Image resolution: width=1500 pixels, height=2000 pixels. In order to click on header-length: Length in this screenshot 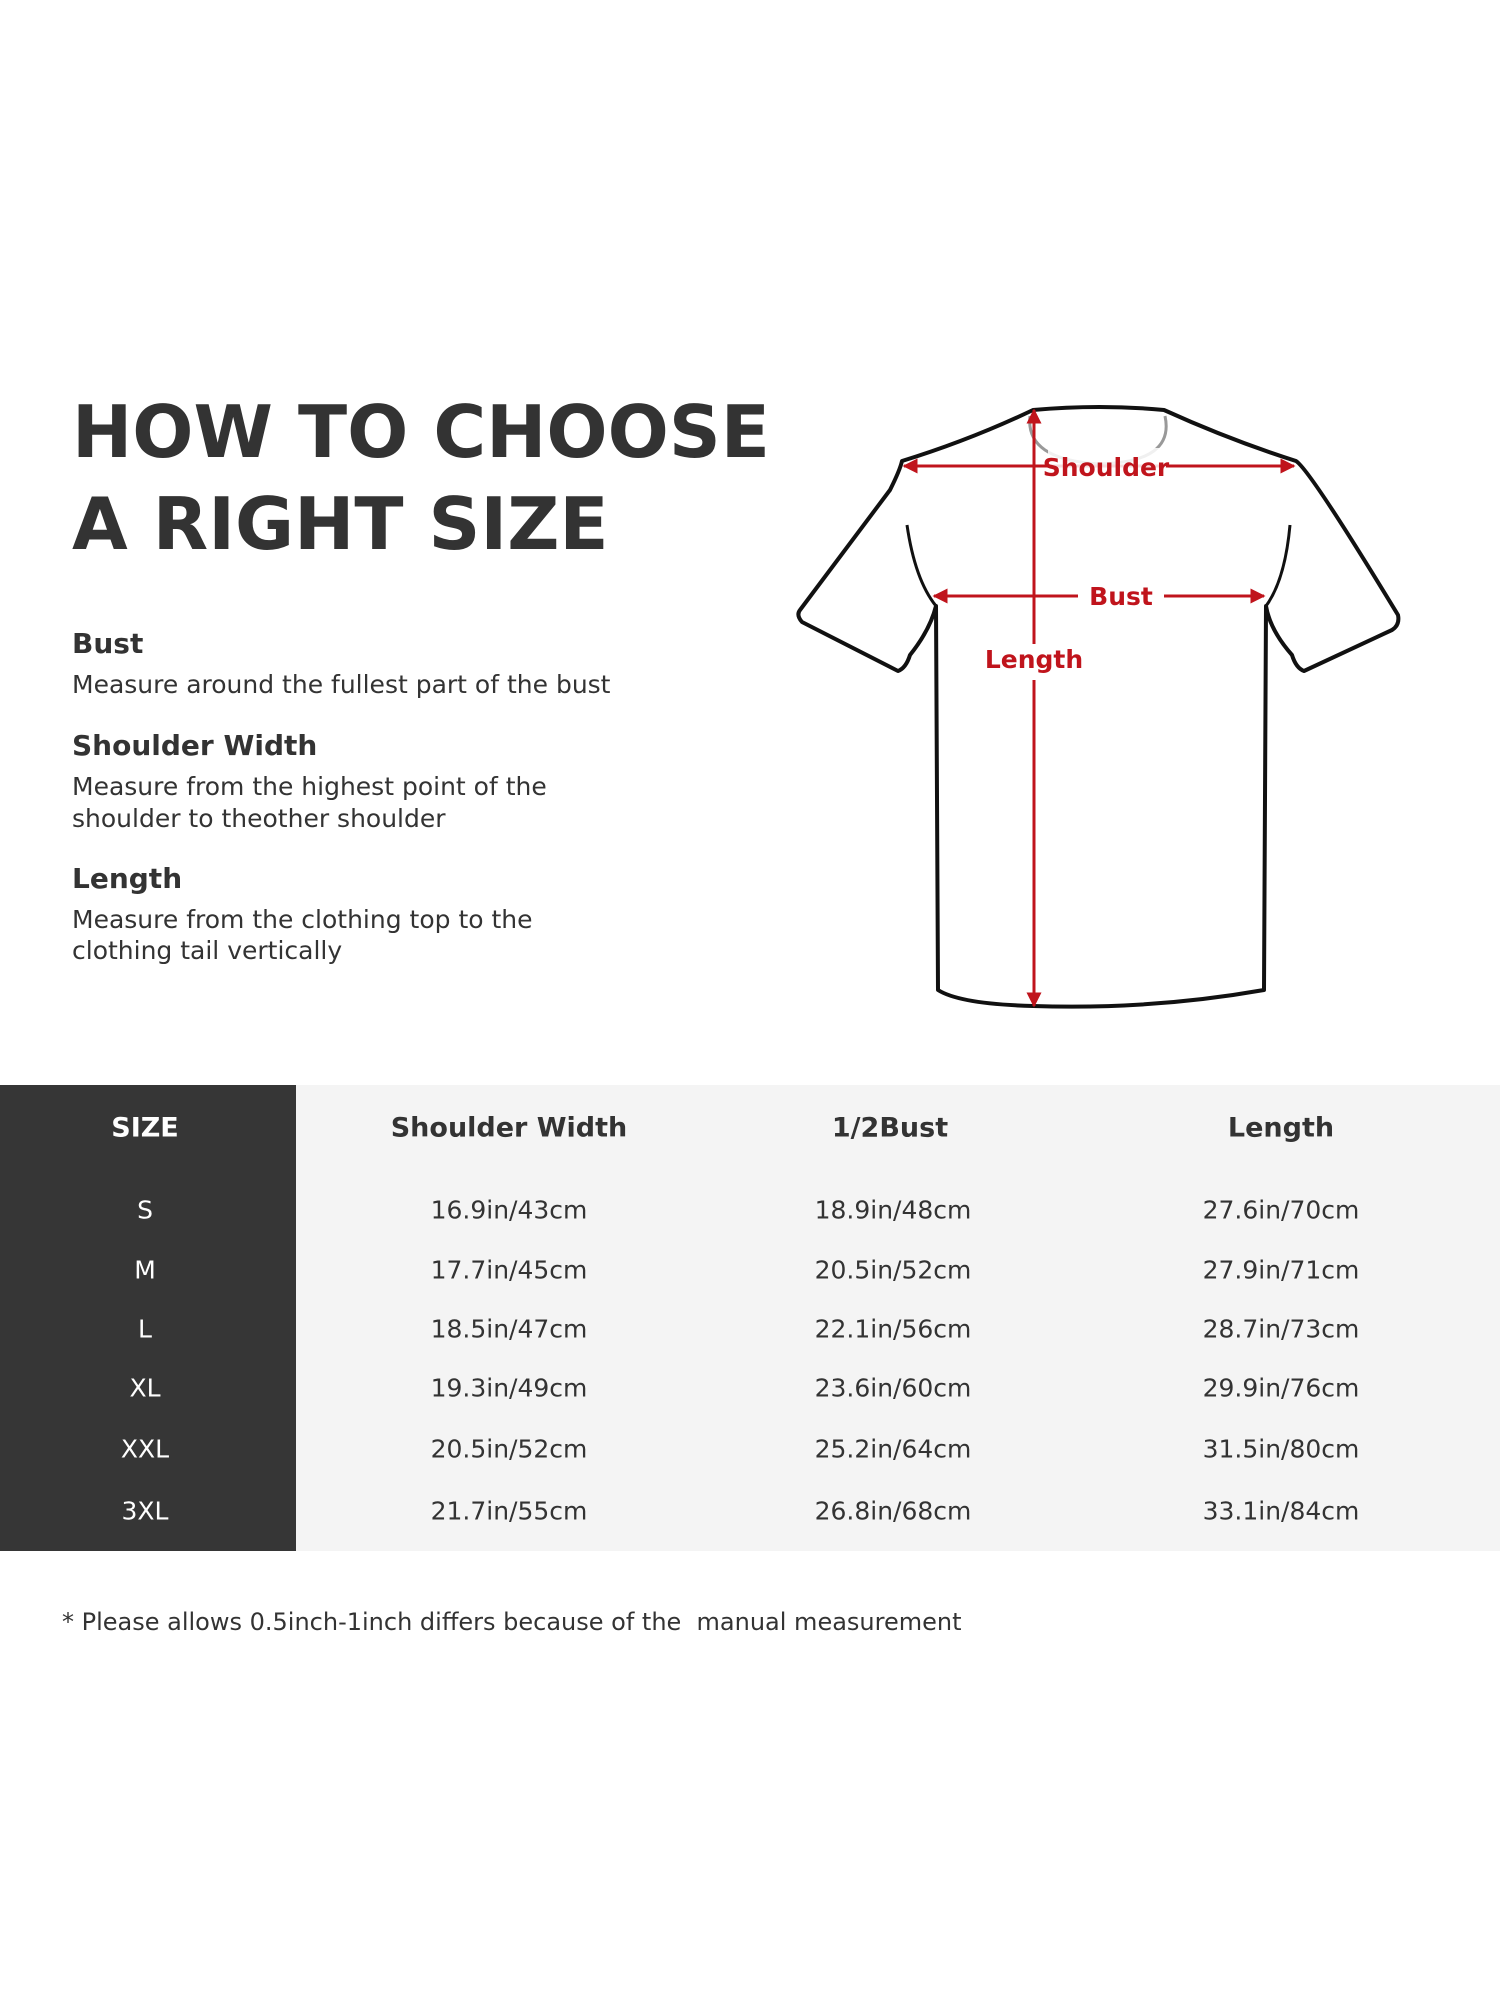, I will do `click(1281, 1128)`.